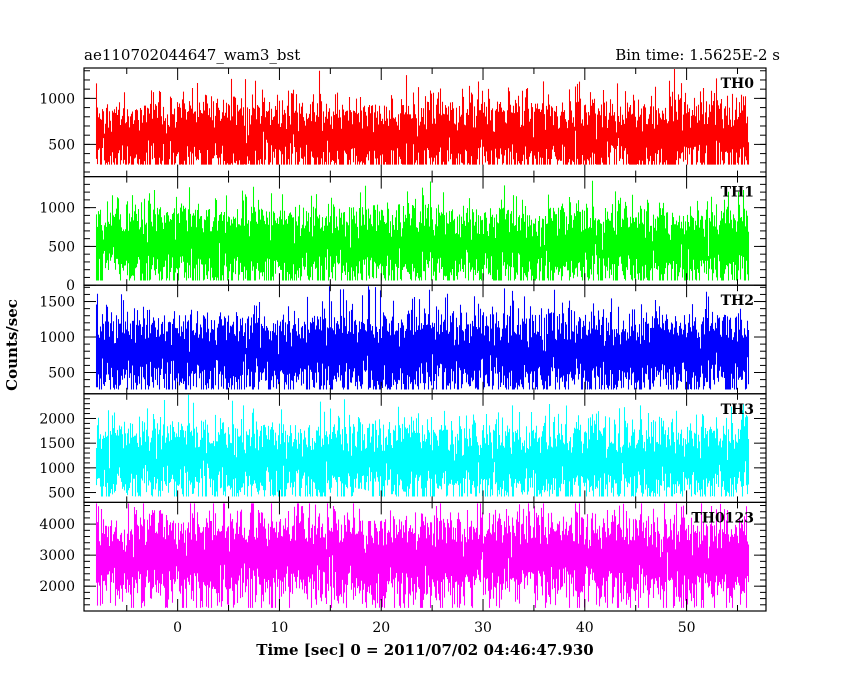  What do you see at coordinates (424, 650) in the screenshot?
I see `x-axis-label: Time [sec] 0 = 2011/07/02 04:46:47.930` at bounding box center [424, 650].